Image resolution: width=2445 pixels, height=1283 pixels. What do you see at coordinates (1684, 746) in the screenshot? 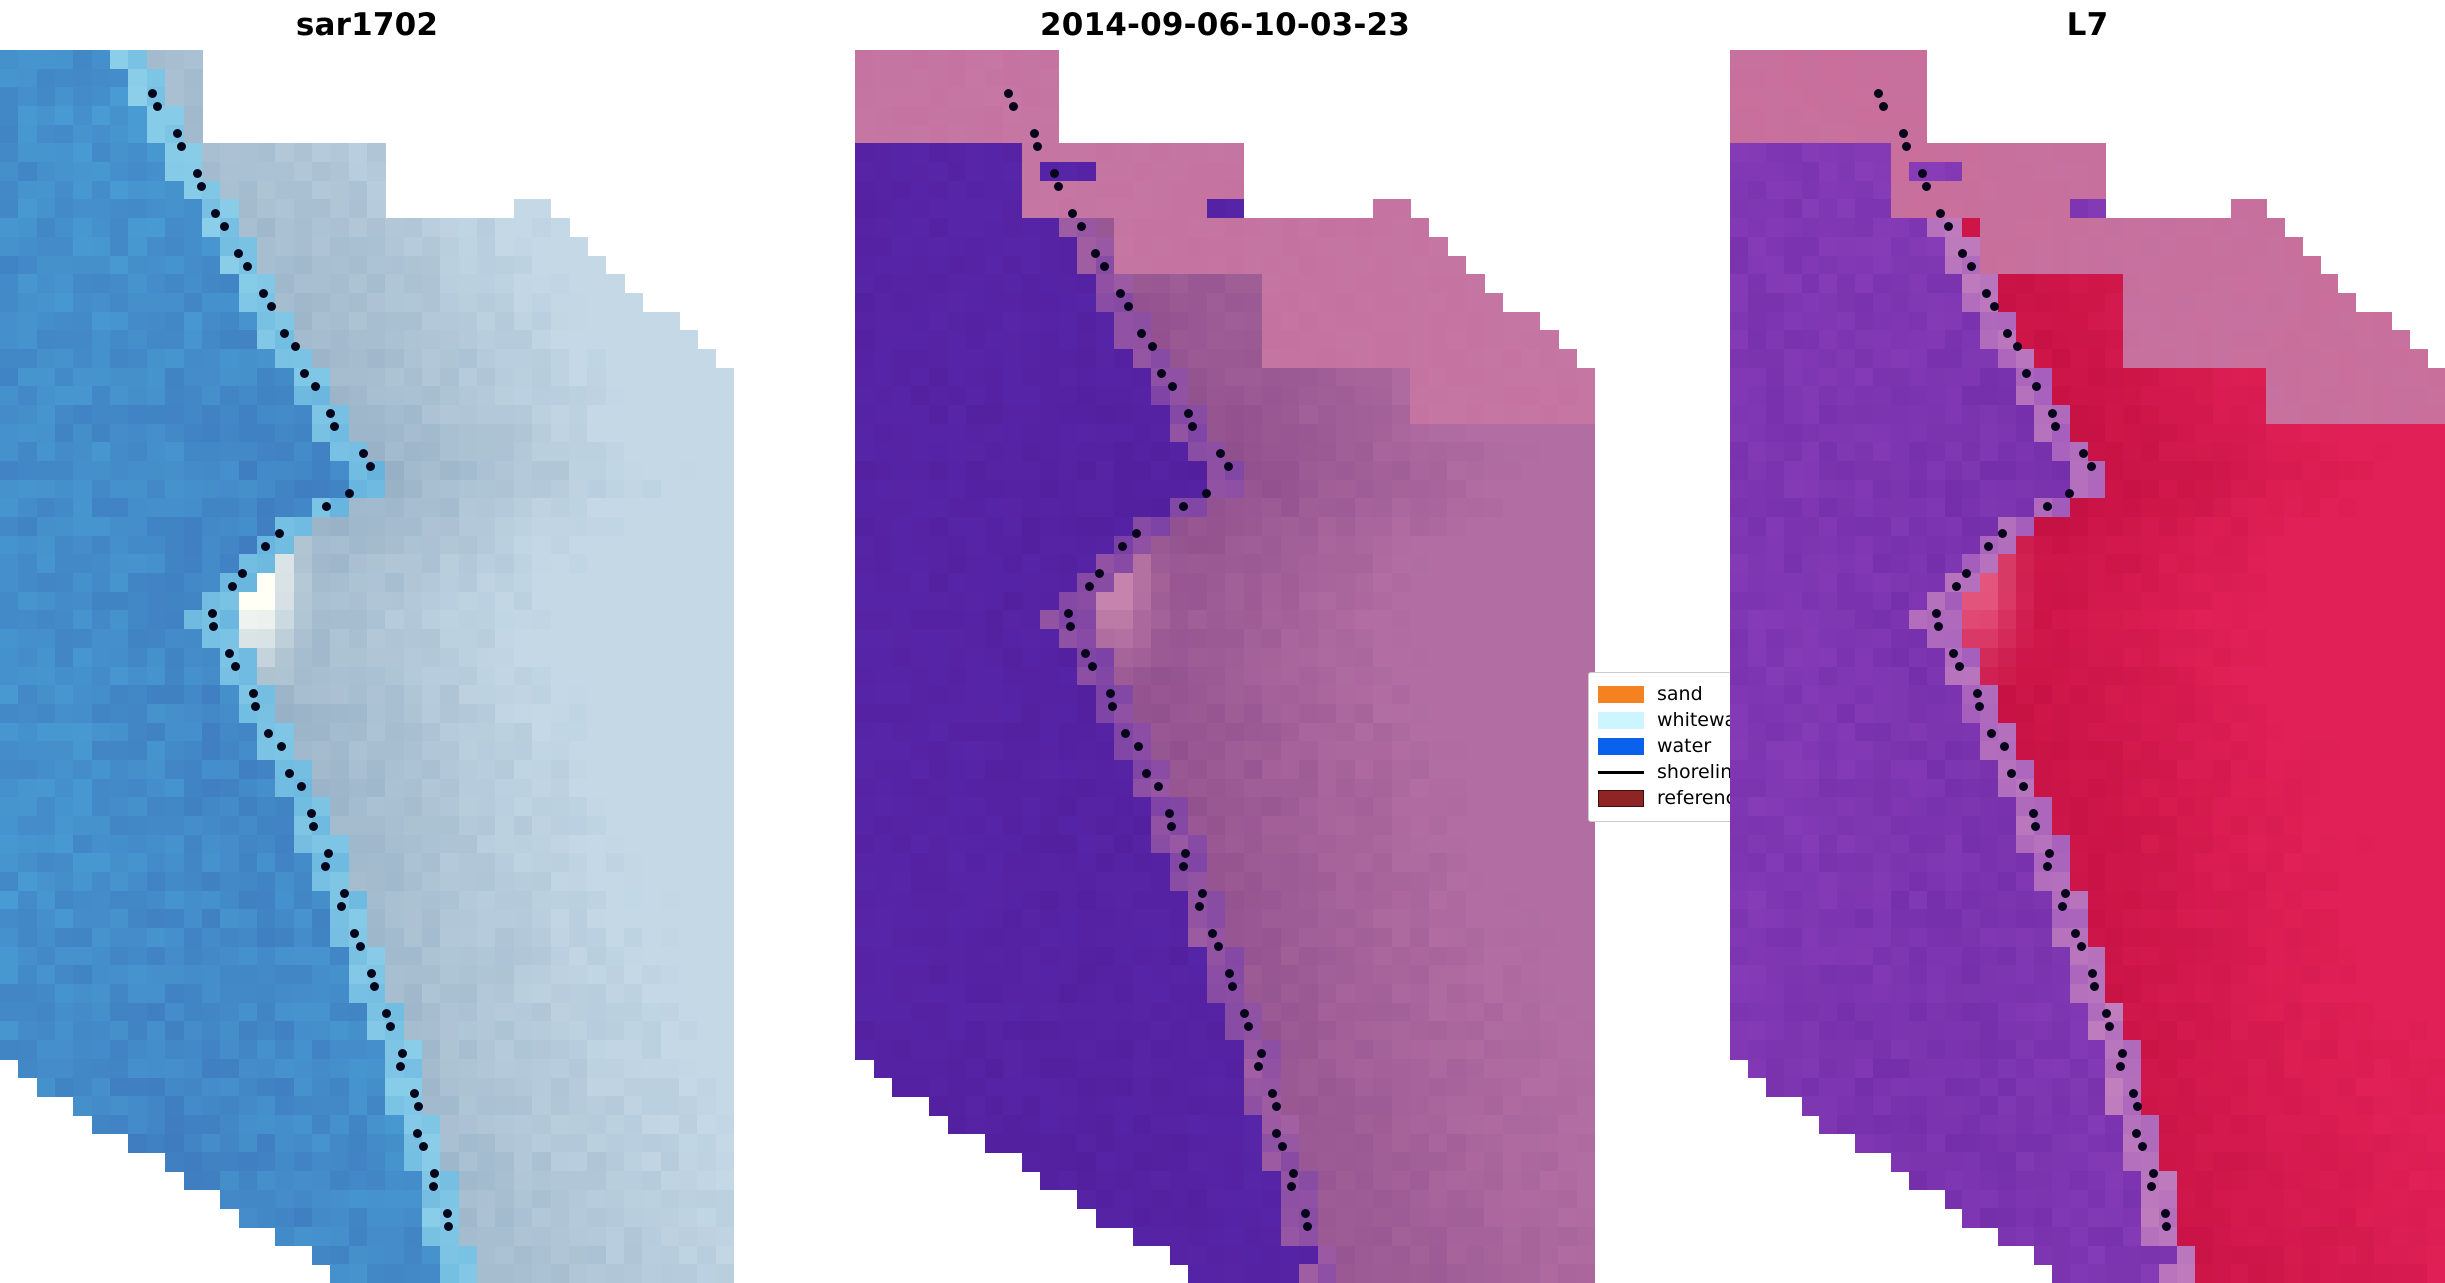
I see `legend-label-water: water` at bounding box center [1684, 746].